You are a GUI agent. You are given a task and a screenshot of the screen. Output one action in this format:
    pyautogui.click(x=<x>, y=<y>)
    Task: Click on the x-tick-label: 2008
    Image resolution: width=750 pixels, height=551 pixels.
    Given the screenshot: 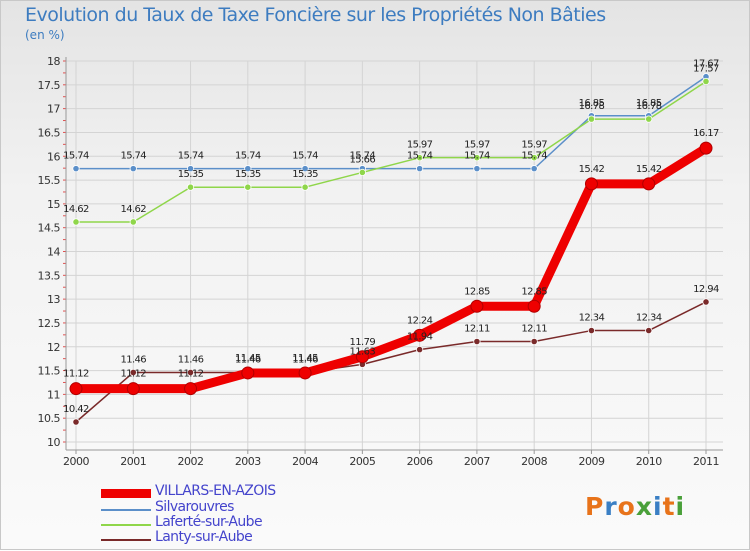 What is the action you would take?
    pyautogui.click(x=534, y=461)
    